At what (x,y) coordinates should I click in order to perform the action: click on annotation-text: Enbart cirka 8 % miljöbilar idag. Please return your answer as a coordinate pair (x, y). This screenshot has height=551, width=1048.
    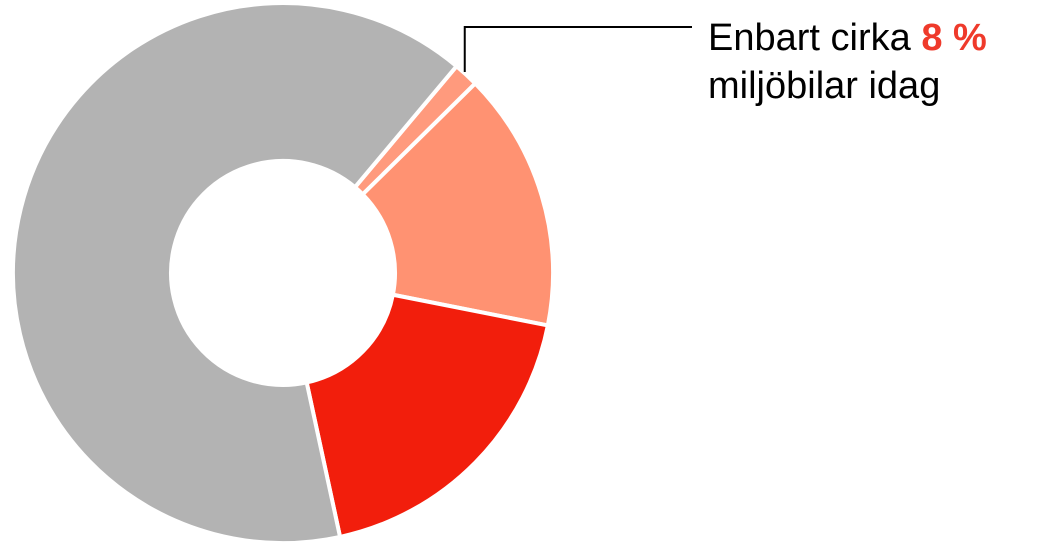
    Looking at the image, I should click on (847, 62).